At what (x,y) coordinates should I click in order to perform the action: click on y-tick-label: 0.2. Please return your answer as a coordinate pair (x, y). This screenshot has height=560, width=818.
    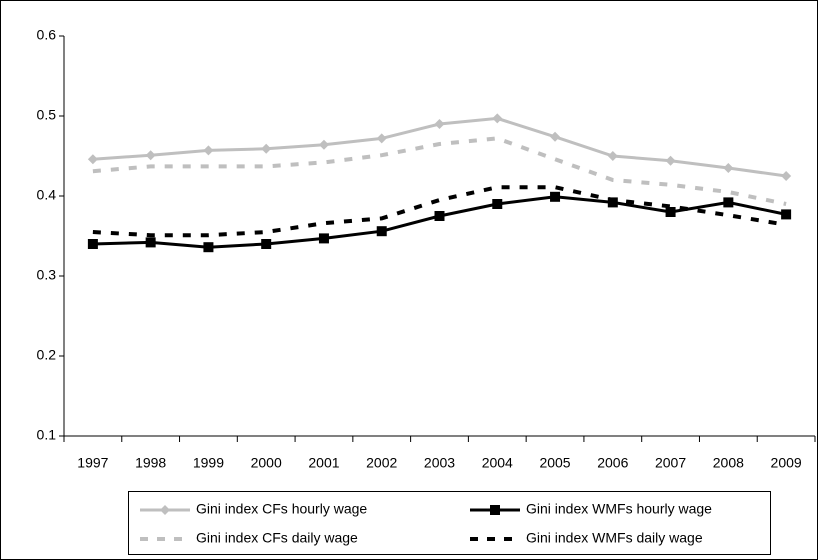
    Looking at the image, I should click on (47, 355).